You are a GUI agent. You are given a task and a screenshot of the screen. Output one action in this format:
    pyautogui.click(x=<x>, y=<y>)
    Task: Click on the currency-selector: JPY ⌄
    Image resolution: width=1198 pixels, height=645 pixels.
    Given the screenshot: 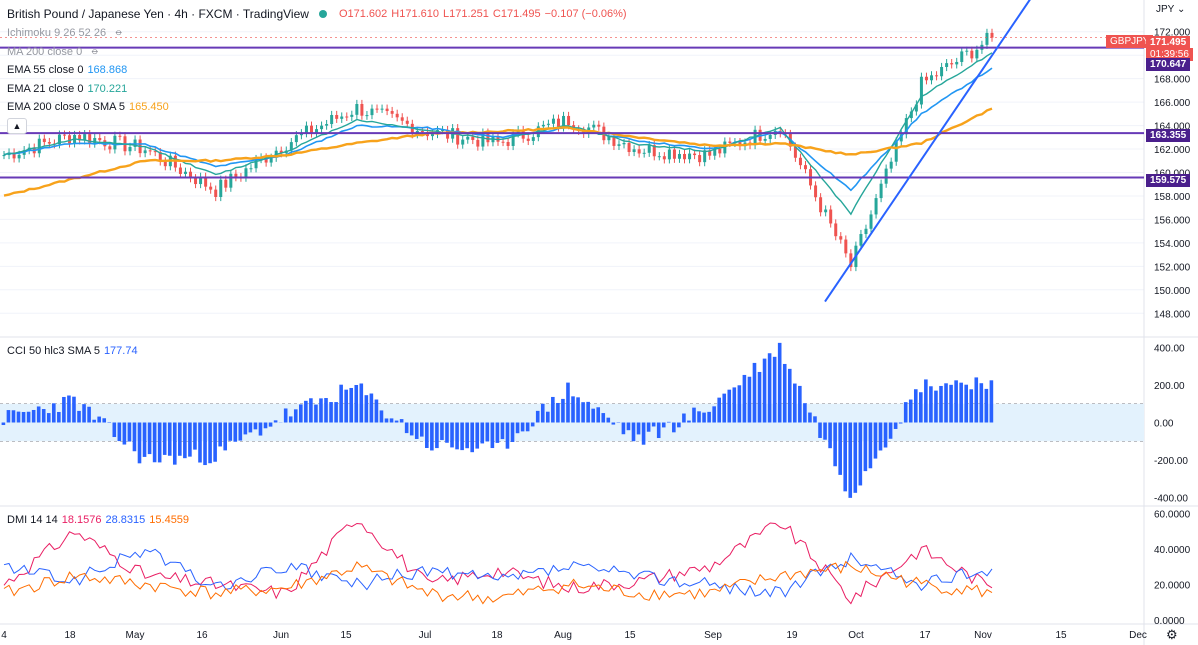 What is the action you would take?
    pyautogui.click(x=1171, y=9)
    